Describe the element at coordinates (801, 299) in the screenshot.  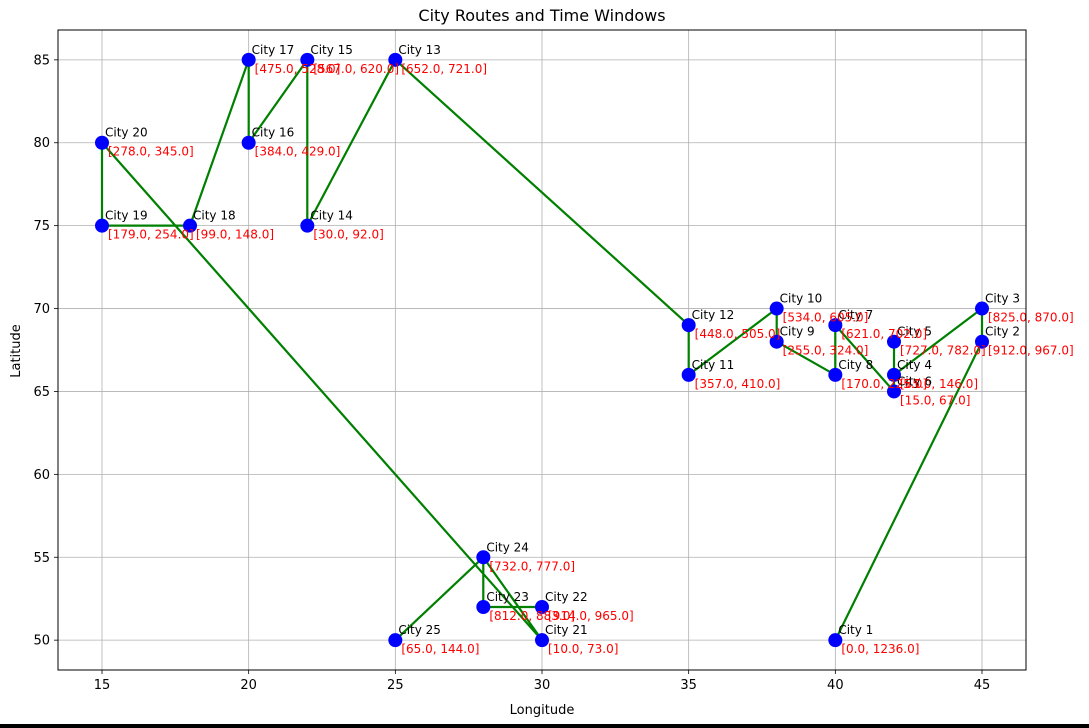
I see `city-name-label: City 10` at that location.